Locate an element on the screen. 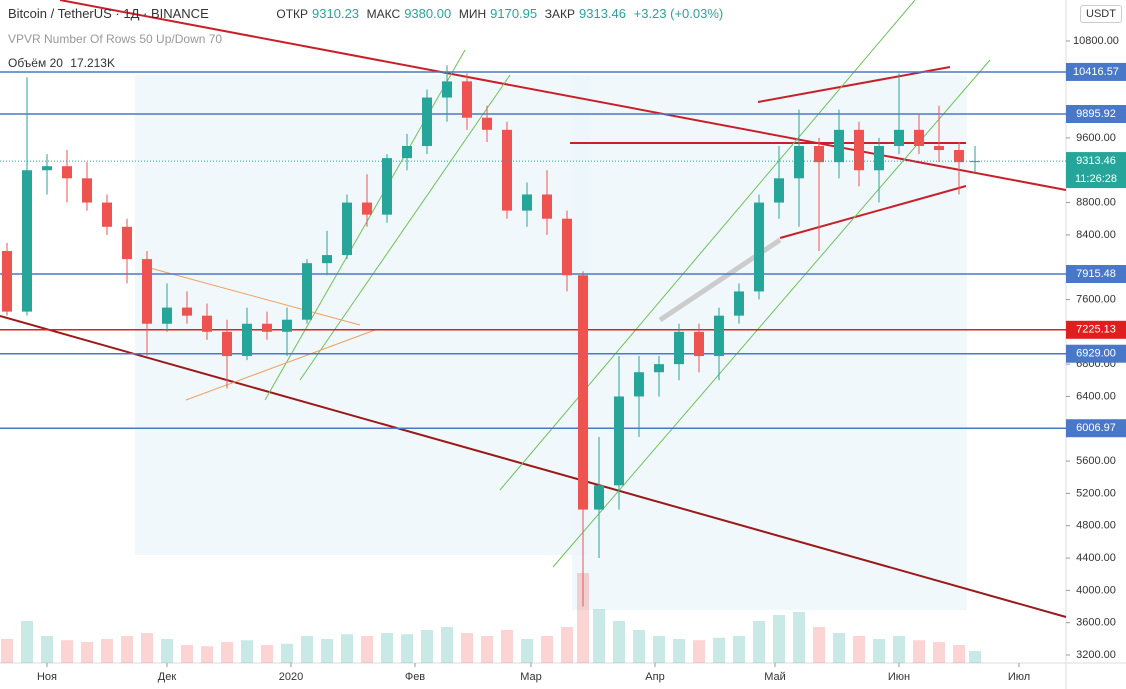 The height and width of the screenshot is (689, 1126). label: МИН is located at coordinates (472, 14).